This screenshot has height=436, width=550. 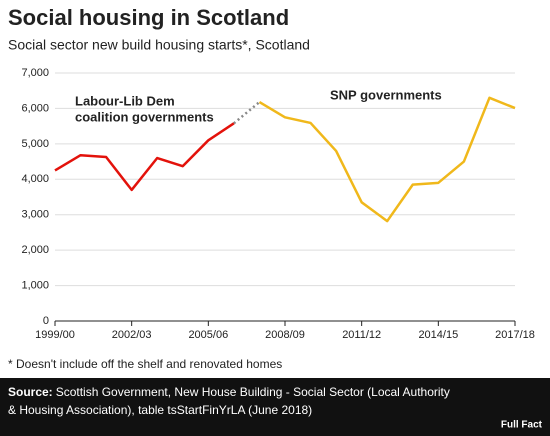 What do you see at coordinates (208, 335) in the screenshot?
I see `x-tick-label: 2005/06` at bounding box center [208, 335].